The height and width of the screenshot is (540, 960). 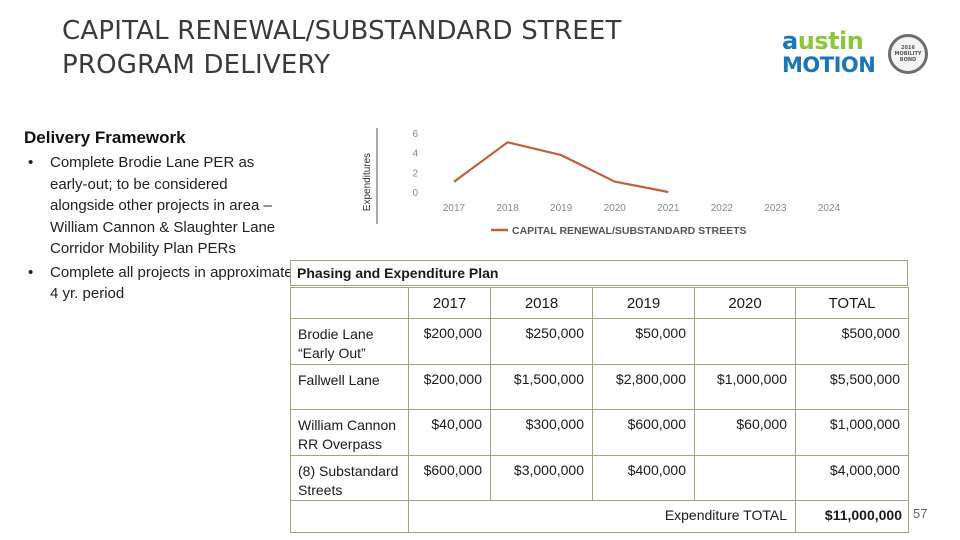 I want to click on footer-empty-cell, so click(x=349, y=516).